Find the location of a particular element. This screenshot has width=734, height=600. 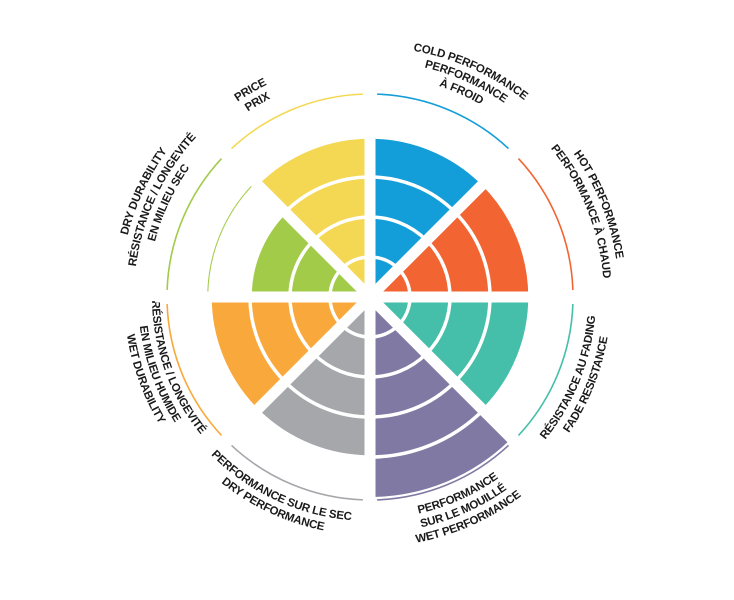

bar-fade is located at coordinates (450, 354).